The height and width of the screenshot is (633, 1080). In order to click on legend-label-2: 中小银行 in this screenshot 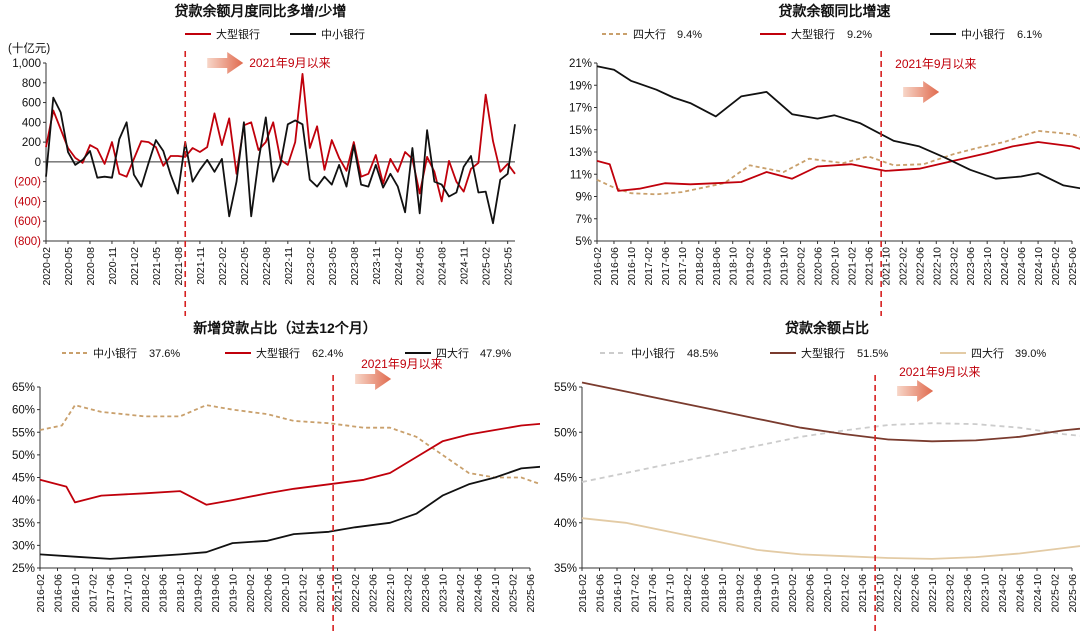, I will do `click(343, 34)`.